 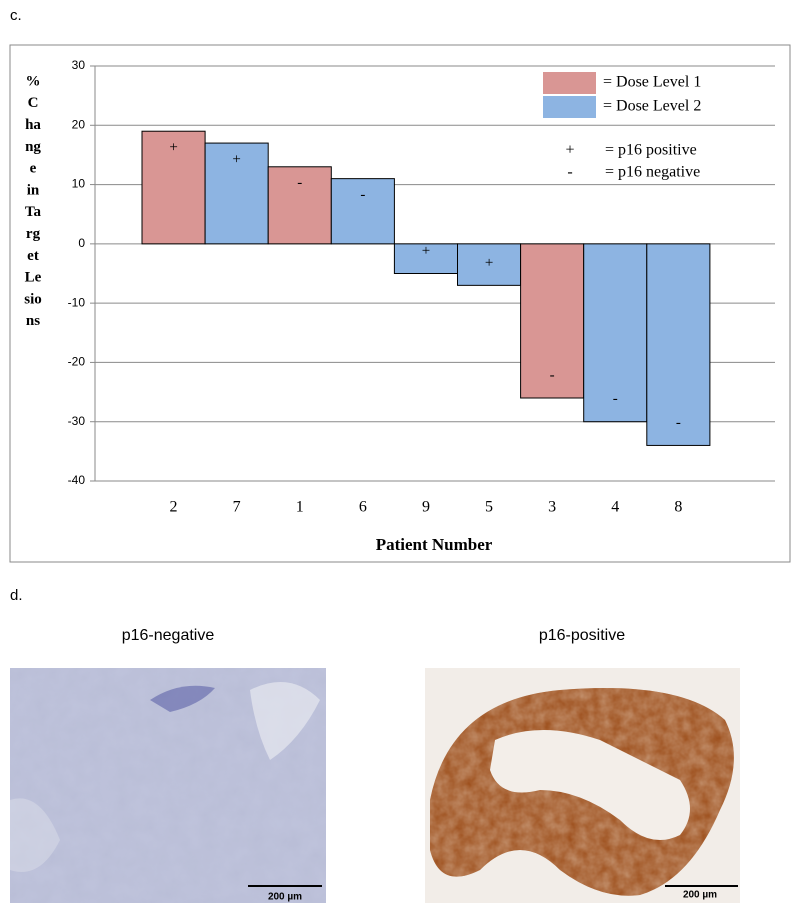 I want to click on x-tick-label: 3, so click(x=552, y=507).